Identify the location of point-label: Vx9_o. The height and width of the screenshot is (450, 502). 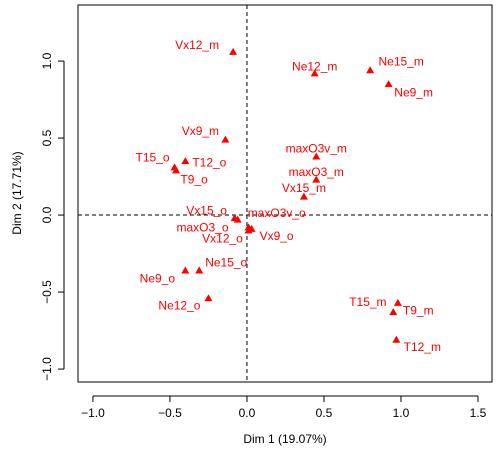
(277, 236).